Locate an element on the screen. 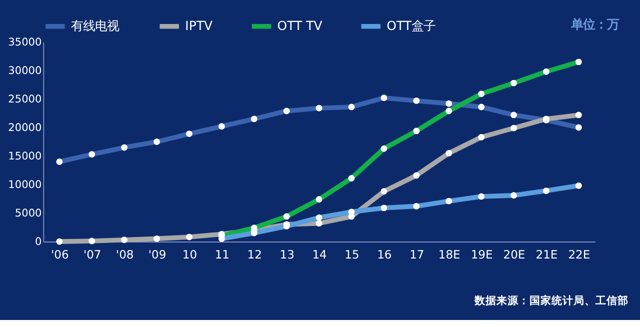 This screenshot has height=327, width=640. y-tick-label: 5000 is located at coordinates (28, 213).